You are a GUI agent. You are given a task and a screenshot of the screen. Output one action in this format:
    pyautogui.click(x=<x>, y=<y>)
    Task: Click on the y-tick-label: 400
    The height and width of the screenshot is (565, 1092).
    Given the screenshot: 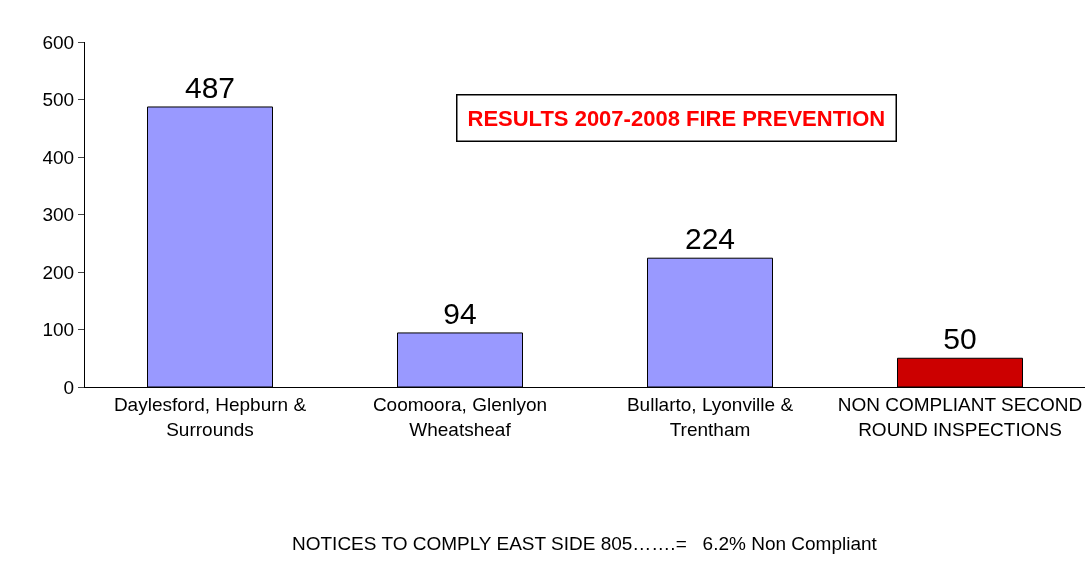 What is the action you would take?
    pyautogui.click(x=58, y=157)
    